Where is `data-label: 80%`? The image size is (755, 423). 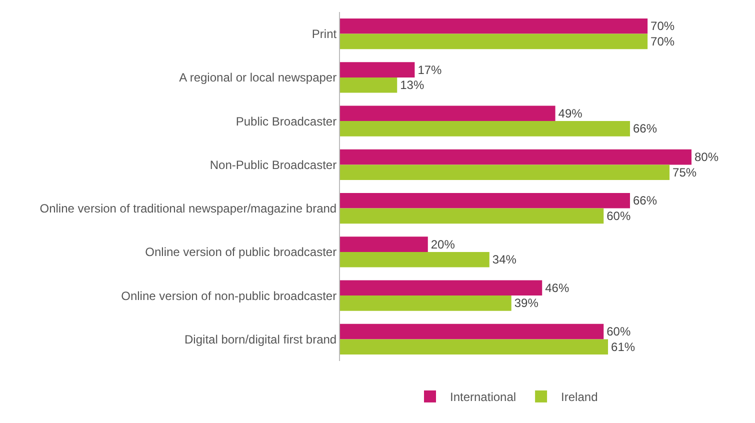 data-label: 80% is located at coordinates (706, 157).